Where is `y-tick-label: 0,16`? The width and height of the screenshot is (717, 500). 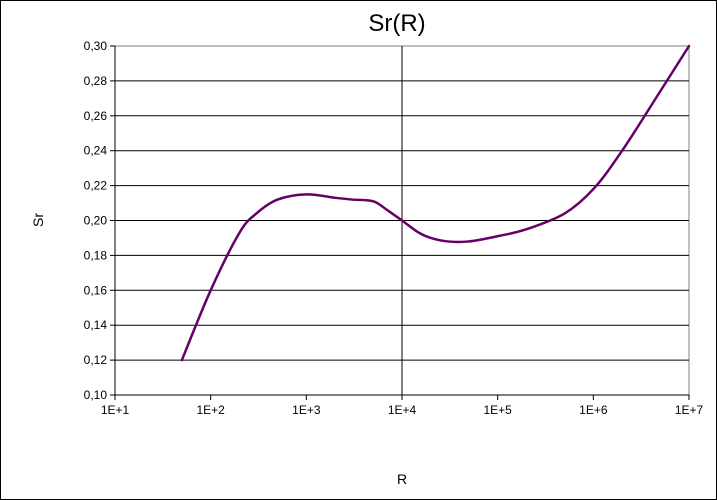
y-tick-label: 0,16 is located at coordinates (96, 290).